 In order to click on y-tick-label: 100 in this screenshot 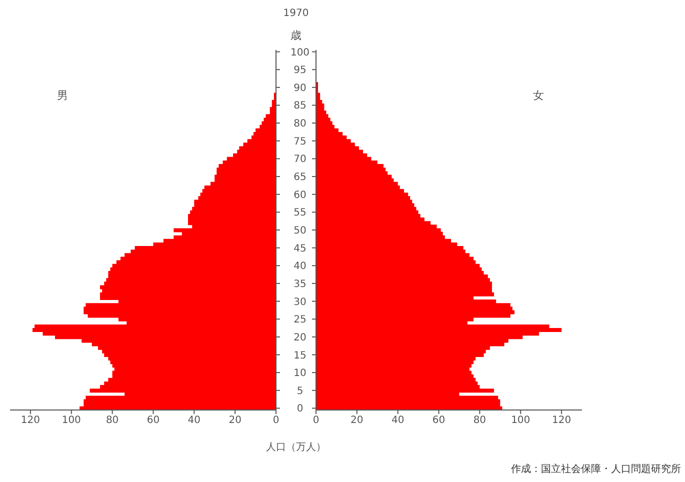, I will do `click(300, 52)`.